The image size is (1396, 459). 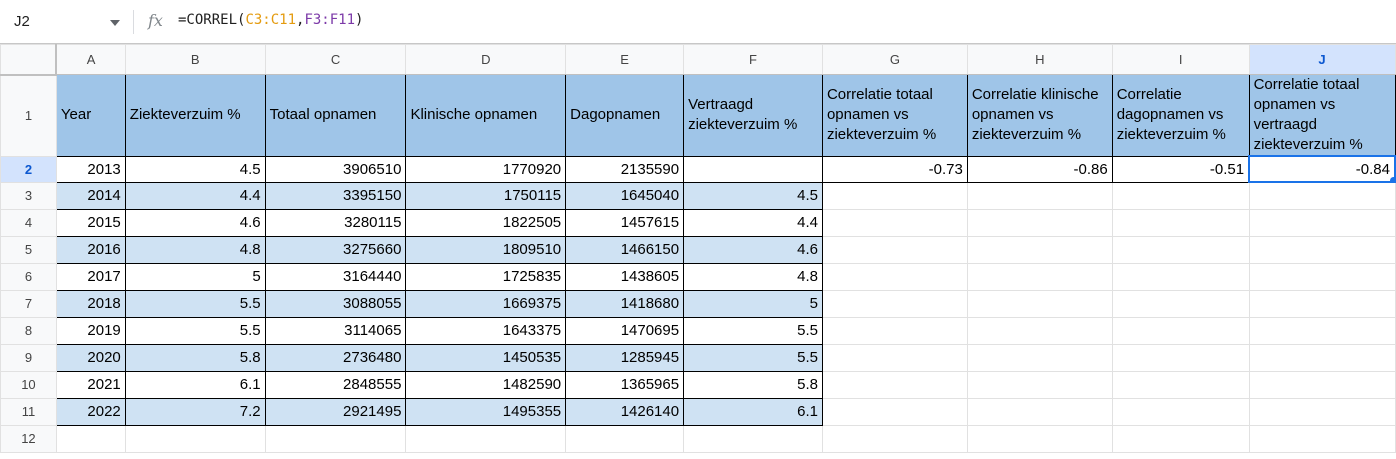 What do you see at coordinates (90, 249) in the screenshot?
I see `cell-year: 2016` at bounding box center [90, 249].